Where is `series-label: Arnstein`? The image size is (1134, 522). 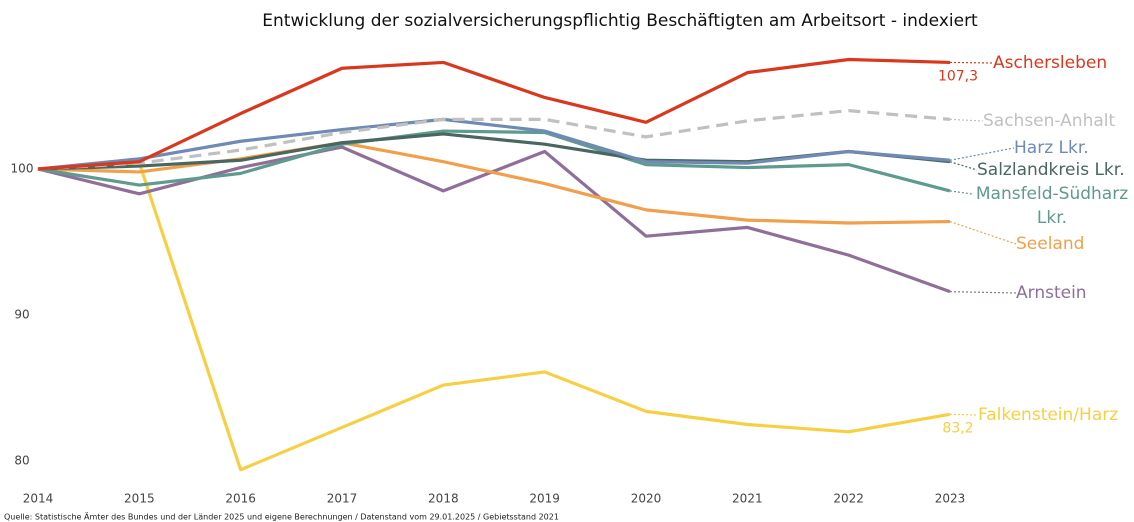 series-label: Arnstein is located at coordinates (1051, 293).